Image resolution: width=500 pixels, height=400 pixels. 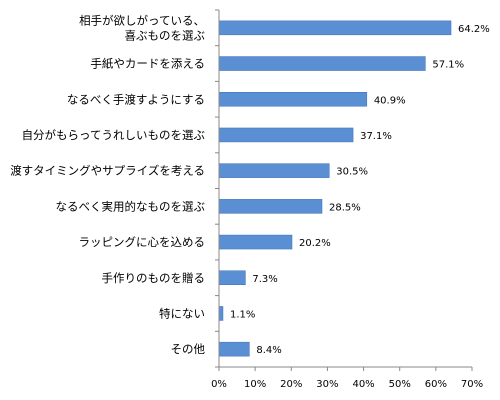 What do you see at coordinates (136, 99) in the screenshot?
I see `category-label: なるべく手渡すようにする` at bounding box center [136, 99].